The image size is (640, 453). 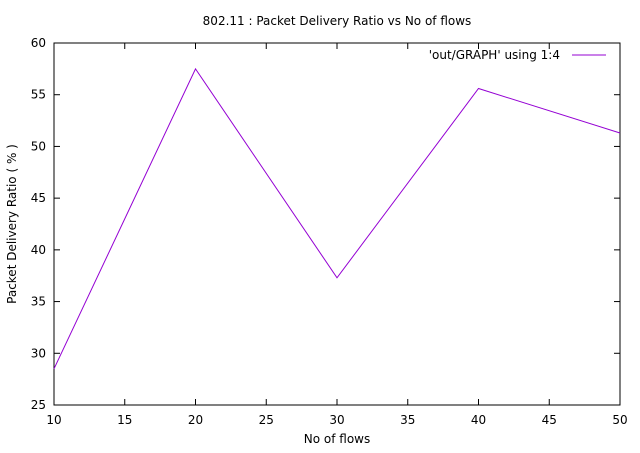 What do you see at coordinates (38, 43) in the screenshot?
I see `y-tick-label: 60` at bounding box center [38, 43].